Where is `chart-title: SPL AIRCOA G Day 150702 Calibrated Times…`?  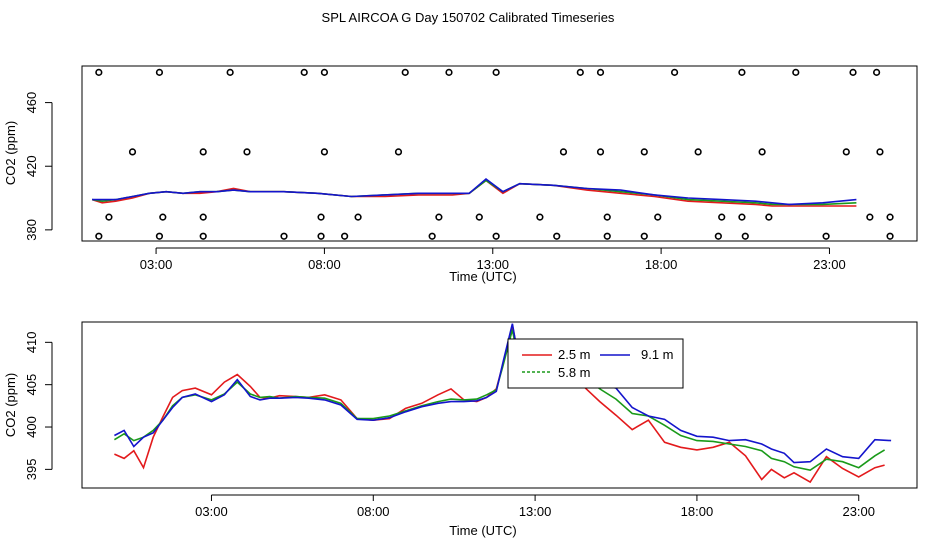 chart-title: SPL AIRCOA G Day 150702 Calibrated Times… is located at coordinates (468, 17).